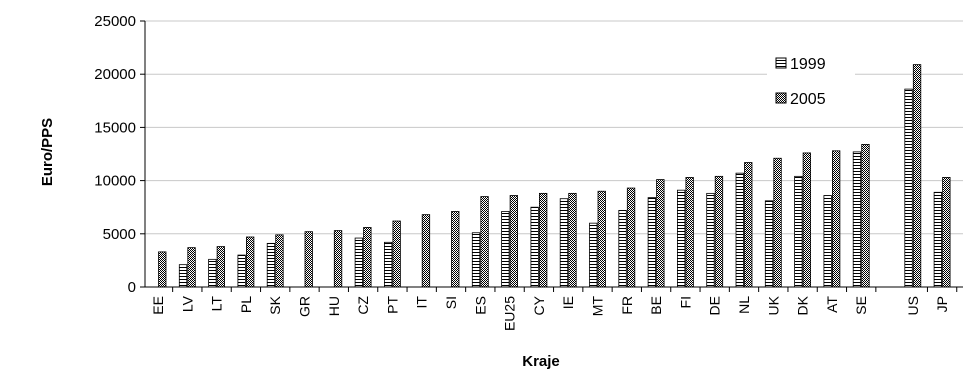 This screenshot has height=372, width=963. Describe the element at coordinates (534, 247) in the screenshot. I see `bar-1999-cy` at that location.